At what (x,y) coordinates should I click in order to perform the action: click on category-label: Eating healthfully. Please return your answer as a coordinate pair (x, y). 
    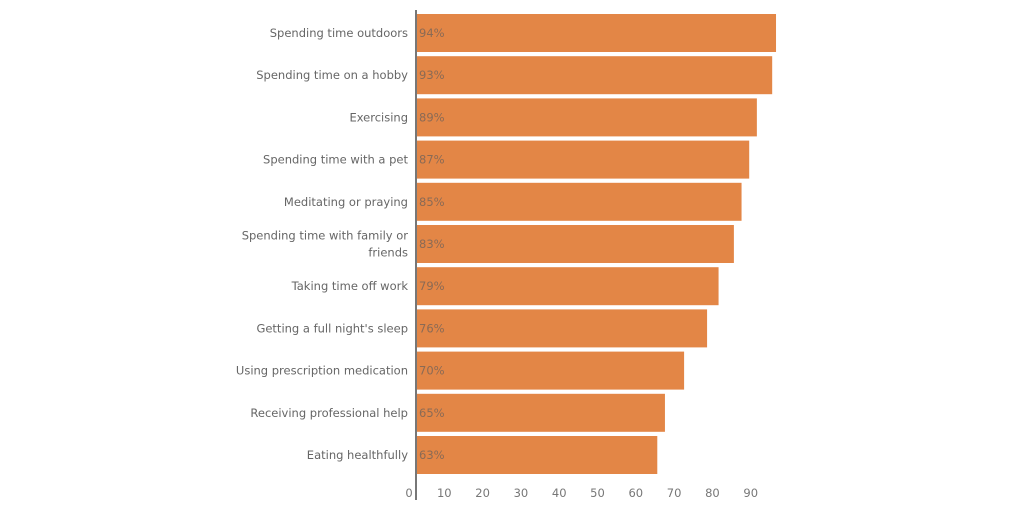
    Looking at the image, I should click on (357, 455).